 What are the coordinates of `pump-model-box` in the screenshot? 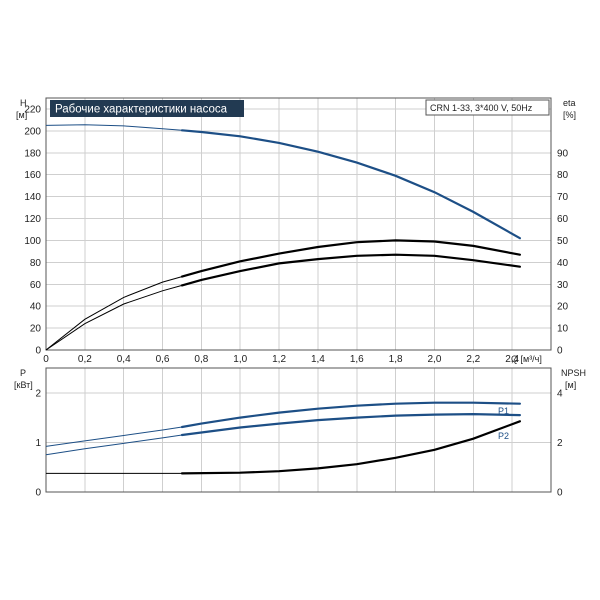 It's located at (487, 107).